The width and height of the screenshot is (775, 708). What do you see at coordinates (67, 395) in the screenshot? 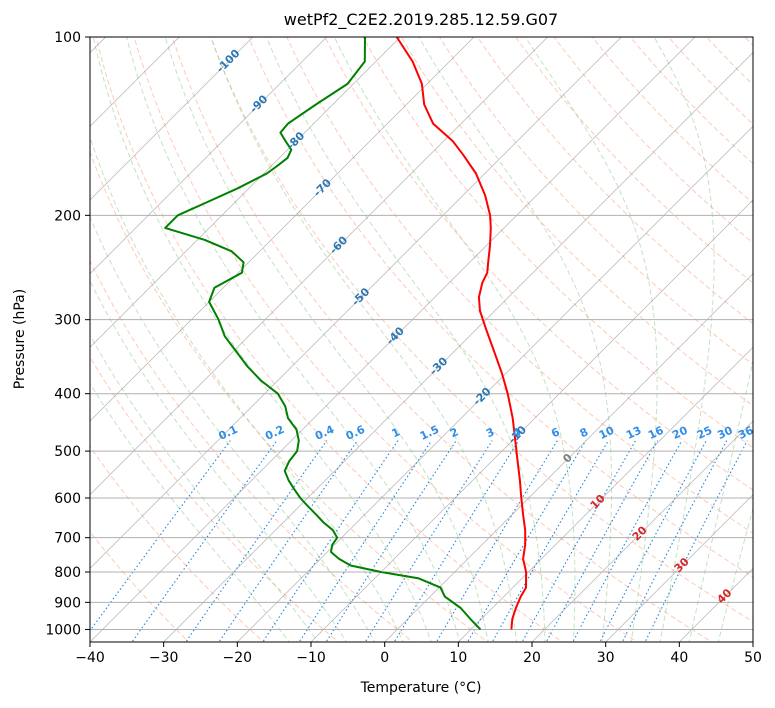
I see `y-tick-label: 400` at bounding box center [67, 395].